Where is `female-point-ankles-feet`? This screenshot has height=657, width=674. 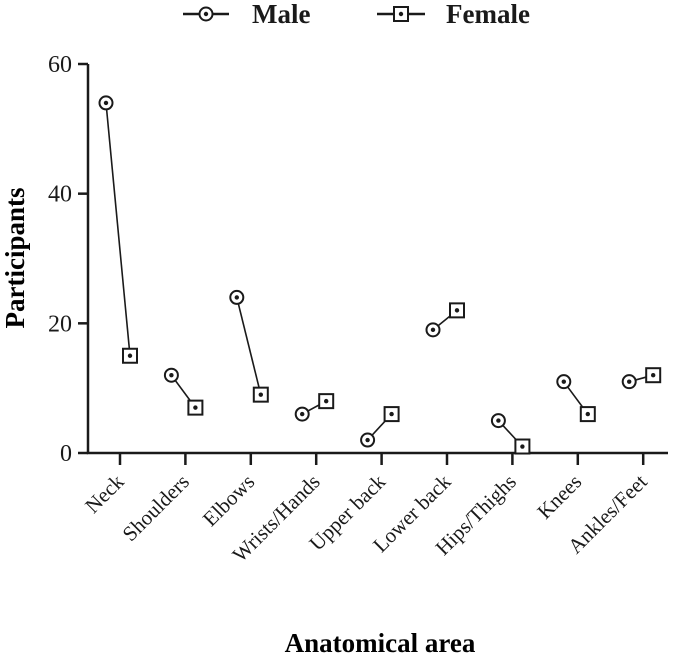
female-point-ankles-feet is located at coordinates (653, 375).